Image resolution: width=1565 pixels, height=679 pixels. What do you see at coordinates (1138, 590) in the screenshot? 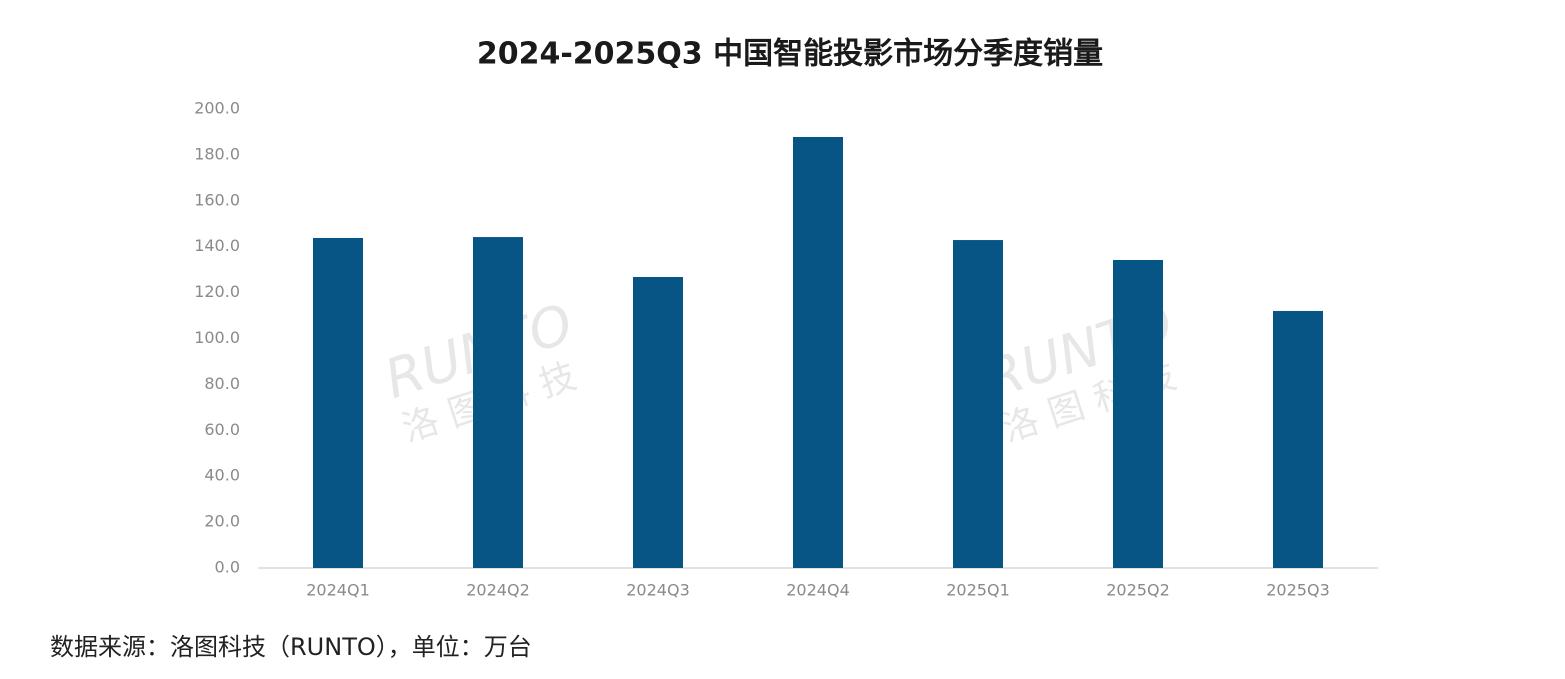
I see `x-tick-label: 2025Q2` at bounding box center [1138, 590].